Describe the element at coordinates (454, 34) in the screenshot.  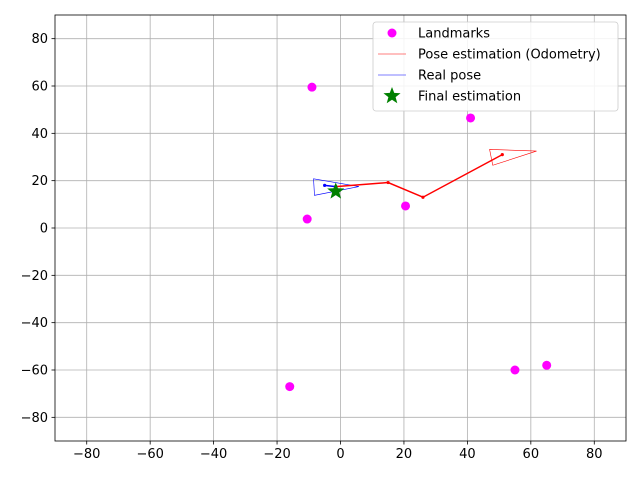
I see `legend-label: Landmarks` at that location.